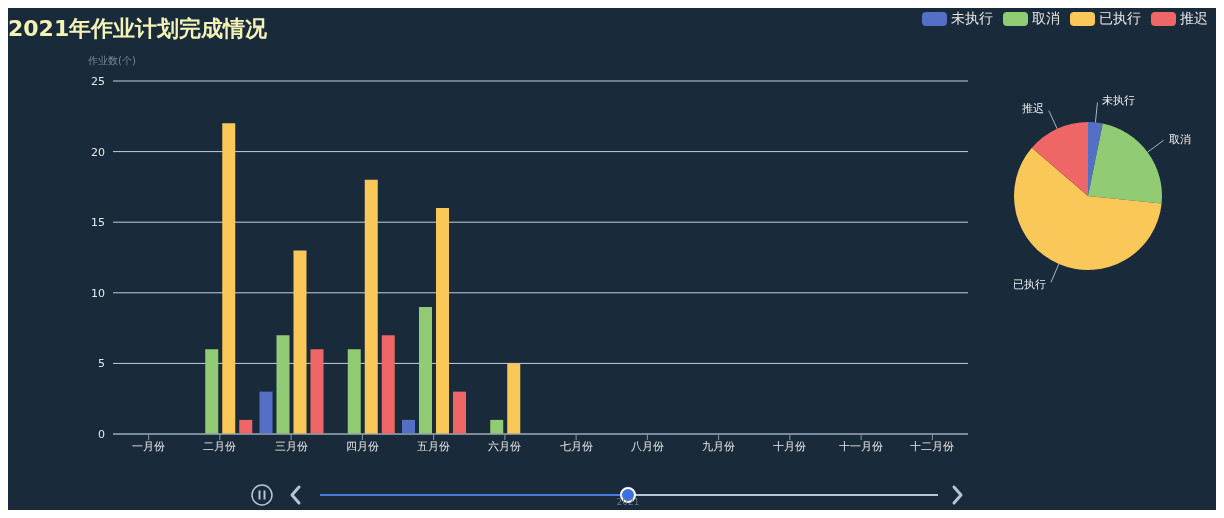  Describe the element at coordinates (362, 446) in the screenshot. I see `x-tick-label: 四月份` at that location.